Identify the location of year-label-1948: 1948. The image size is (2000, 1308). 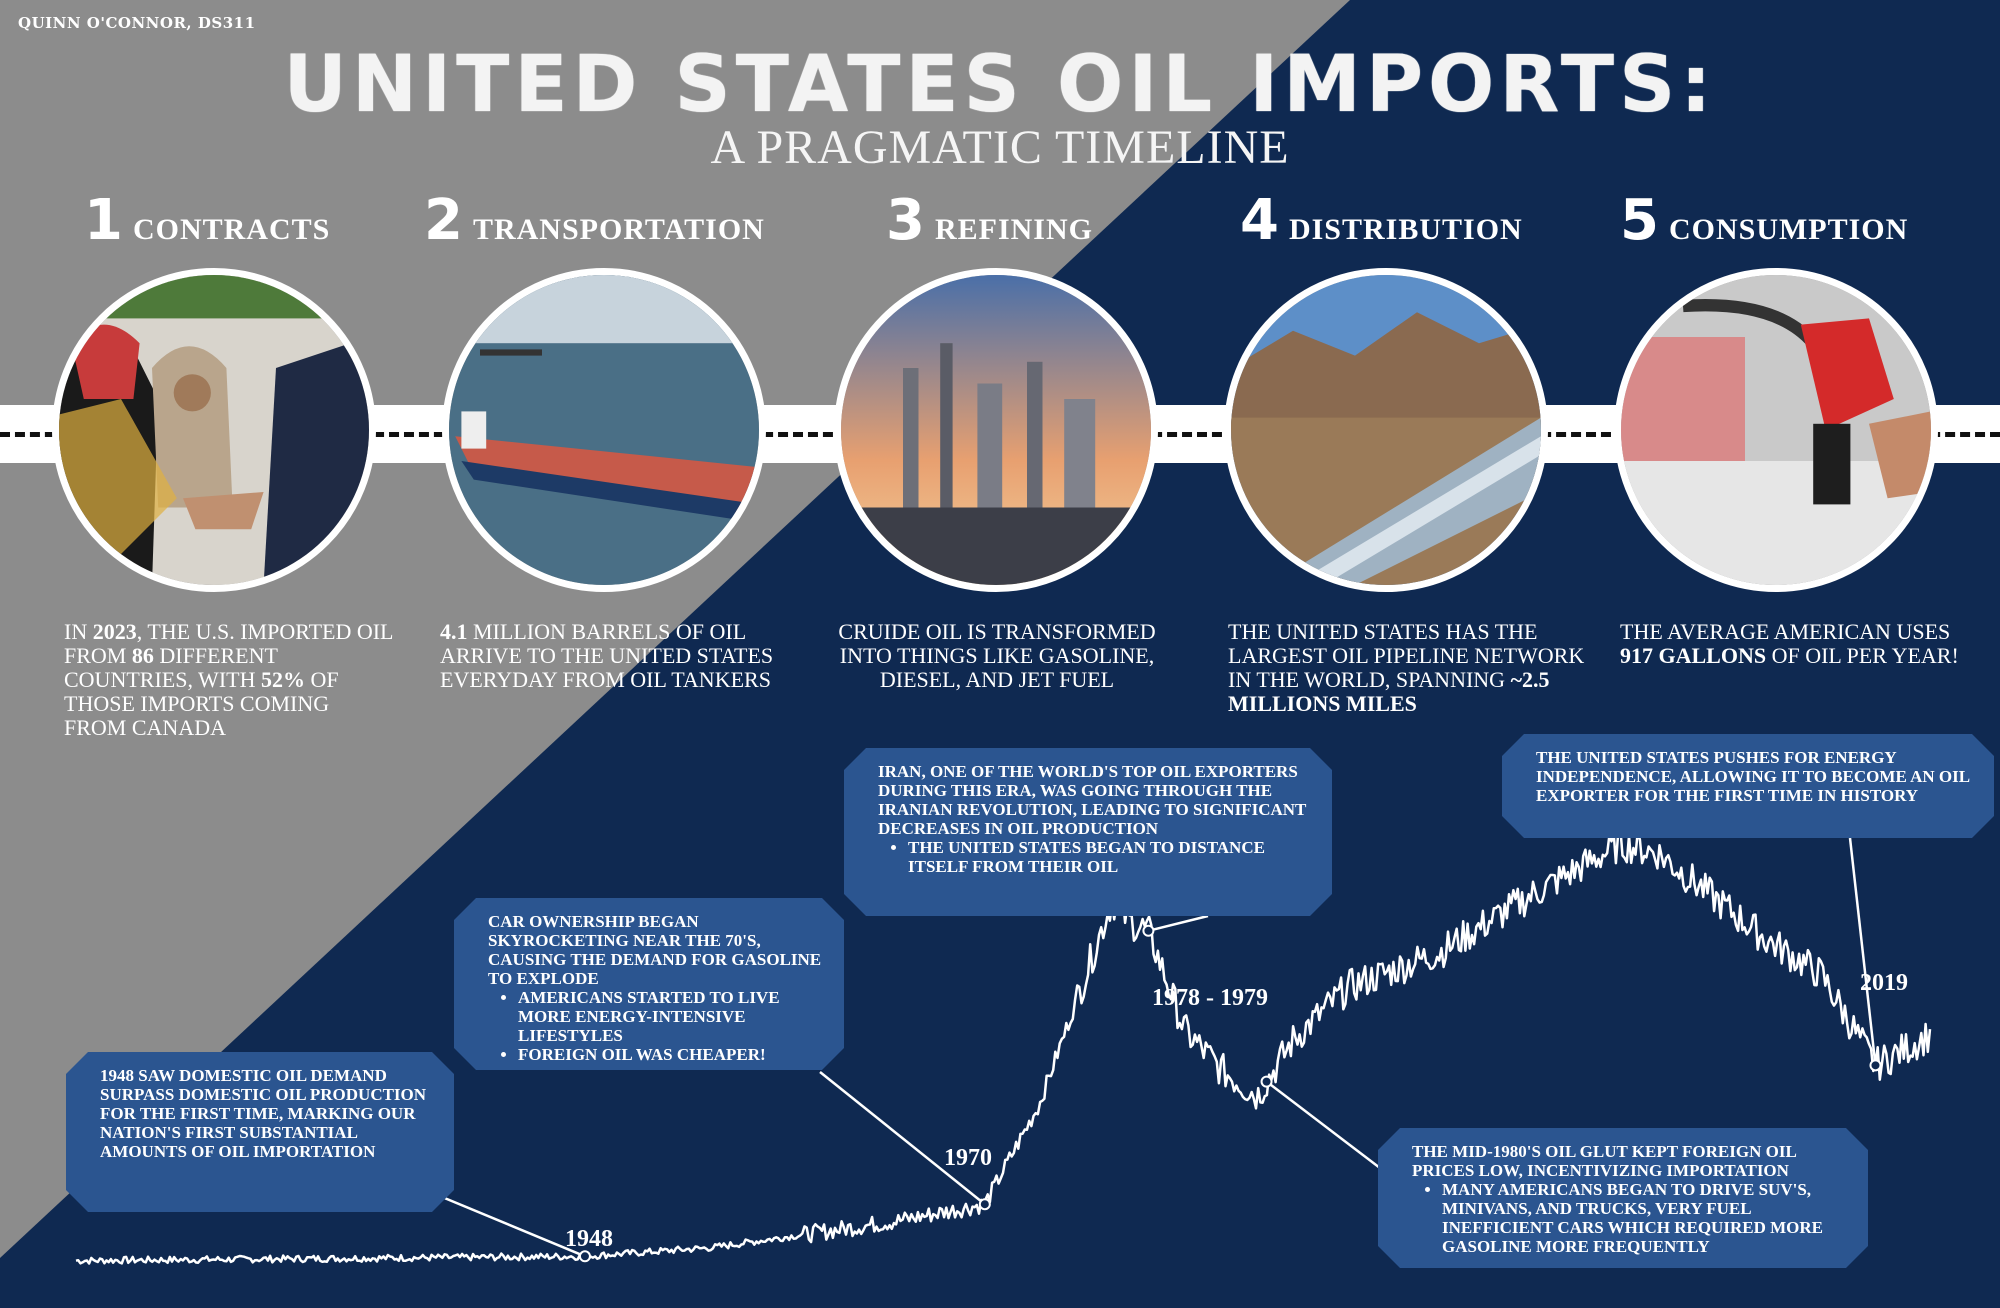
(589, 1239).